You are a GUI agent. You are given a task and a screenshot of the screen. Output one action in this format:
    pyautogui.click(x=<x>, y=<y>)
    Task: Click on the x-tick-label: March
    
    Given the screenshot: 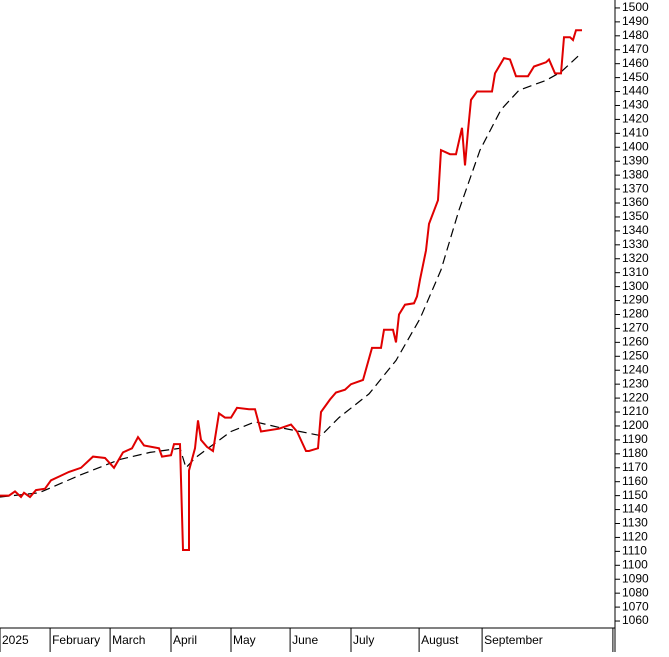 What is the action you would take?
    pyautogui.click(x=128, y=640)
    